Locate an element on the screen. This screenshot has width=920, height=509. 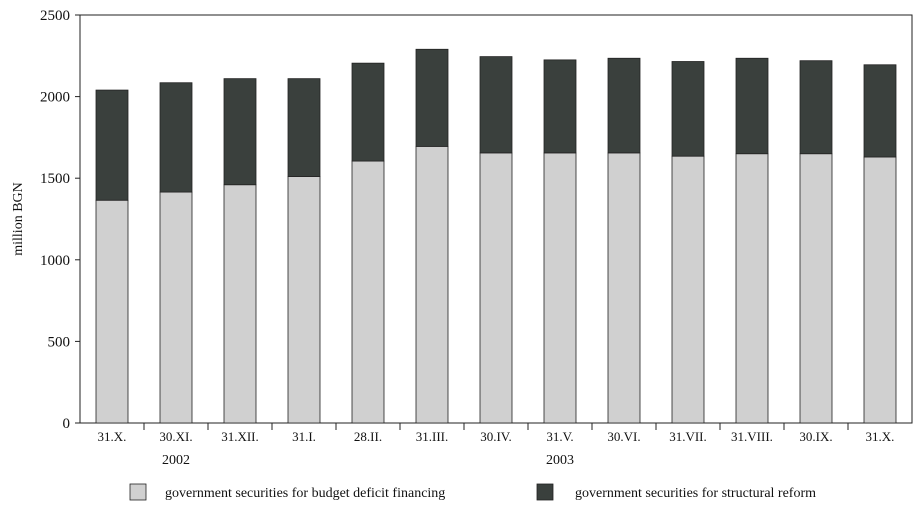
x-tick-label: 28.II. is located at coordinates (368, 436).